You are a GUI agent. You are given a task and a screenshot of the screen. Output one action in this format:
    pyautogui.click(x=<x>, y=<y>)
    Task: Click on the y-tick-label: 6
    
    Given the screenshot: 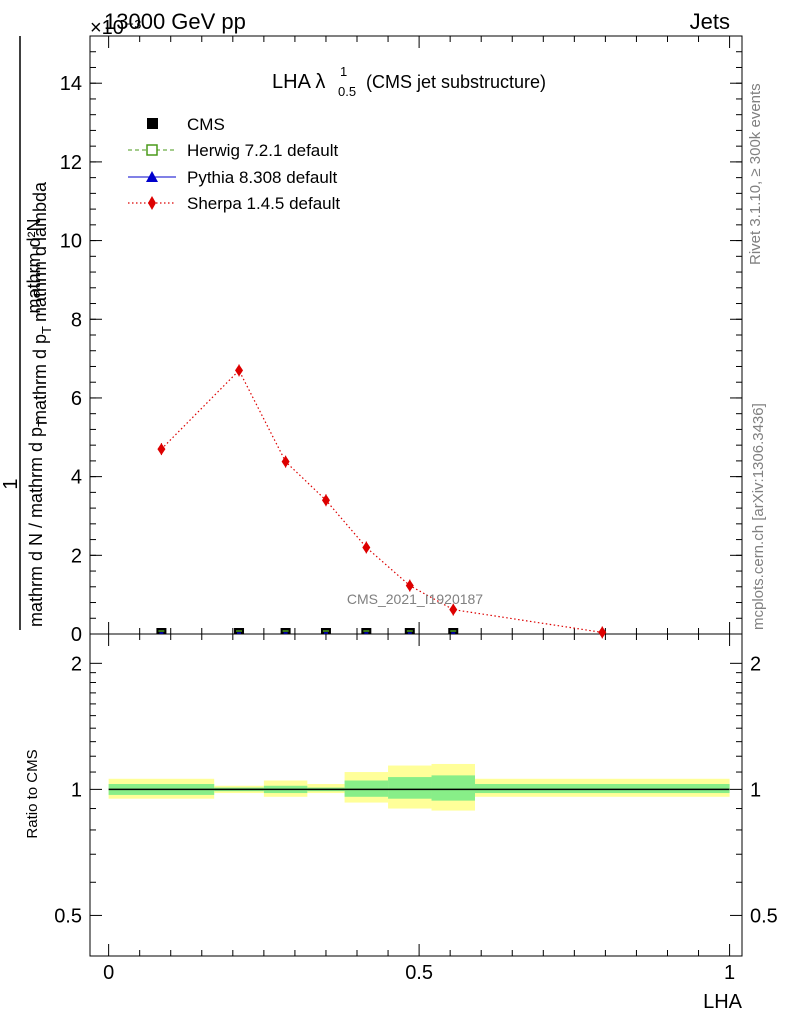 What is the action you would take?
    pyautogui.click(x=76, y=399)
    